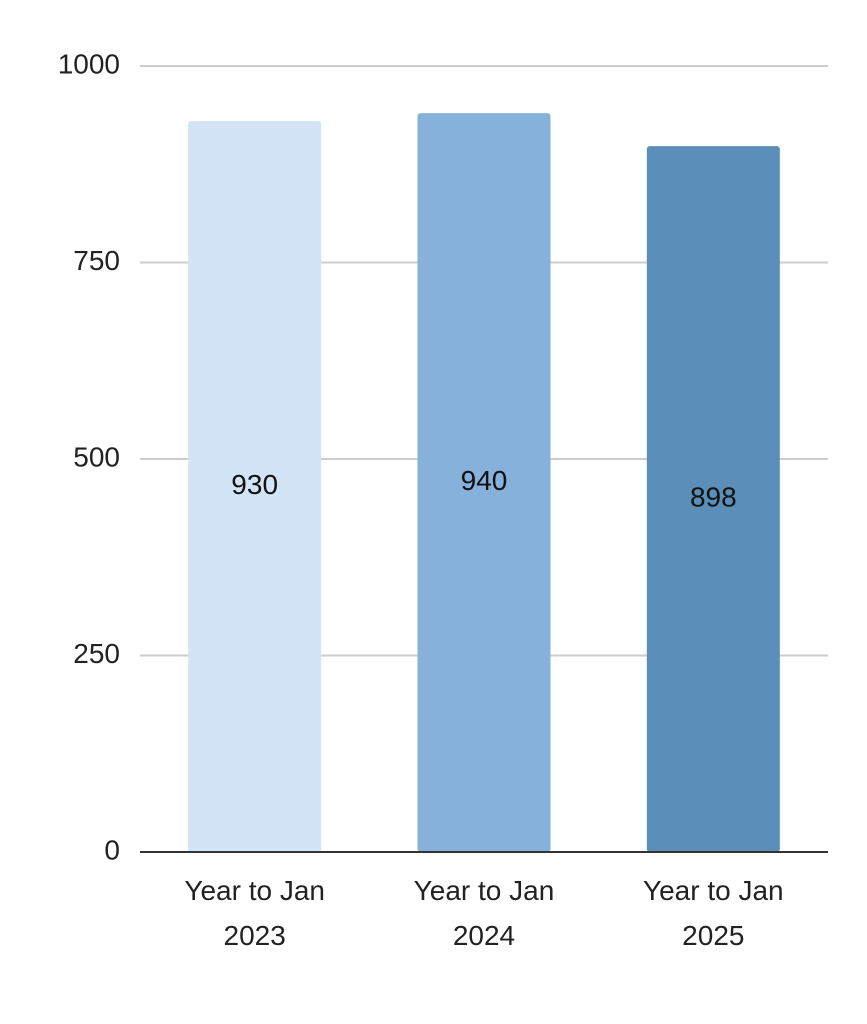 The image size is (867, 1024). What do you see at coordinates (96, 456) in the screenshot?
I see `y-tick-label: 500` at bounding box center [96, 456].